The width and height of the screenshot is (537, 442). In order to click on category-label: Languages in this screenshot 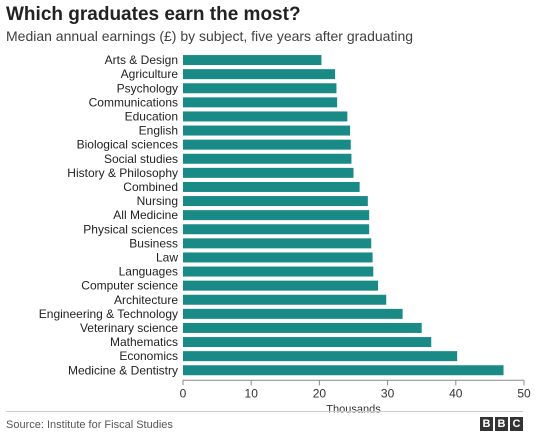, I will do `click(148, 272)`.